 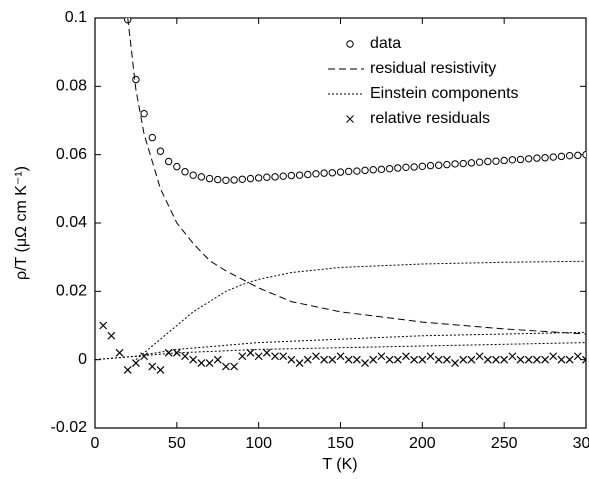 I want to click on legend-label: relative residuals, so click(x=430, y=118).